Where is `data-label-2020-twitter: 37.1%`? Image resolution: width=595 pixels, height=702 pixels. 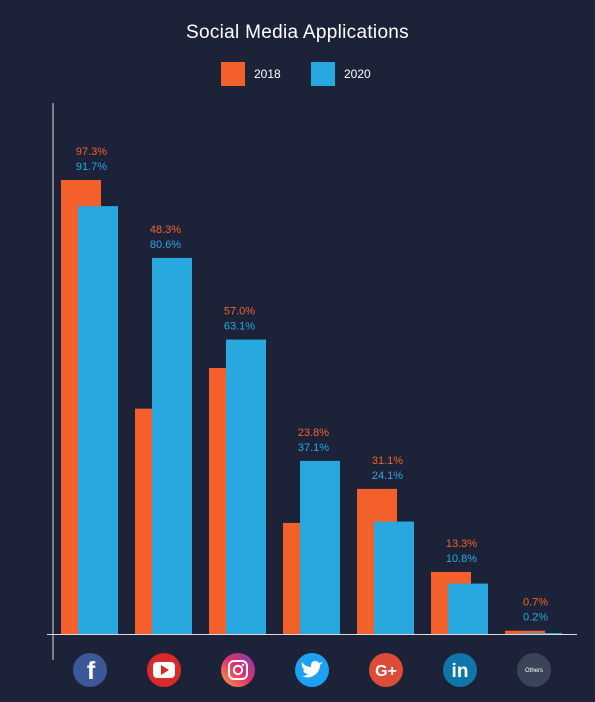
data-label-2020-twitter: 37.1% is located at coordinates (313, 448).